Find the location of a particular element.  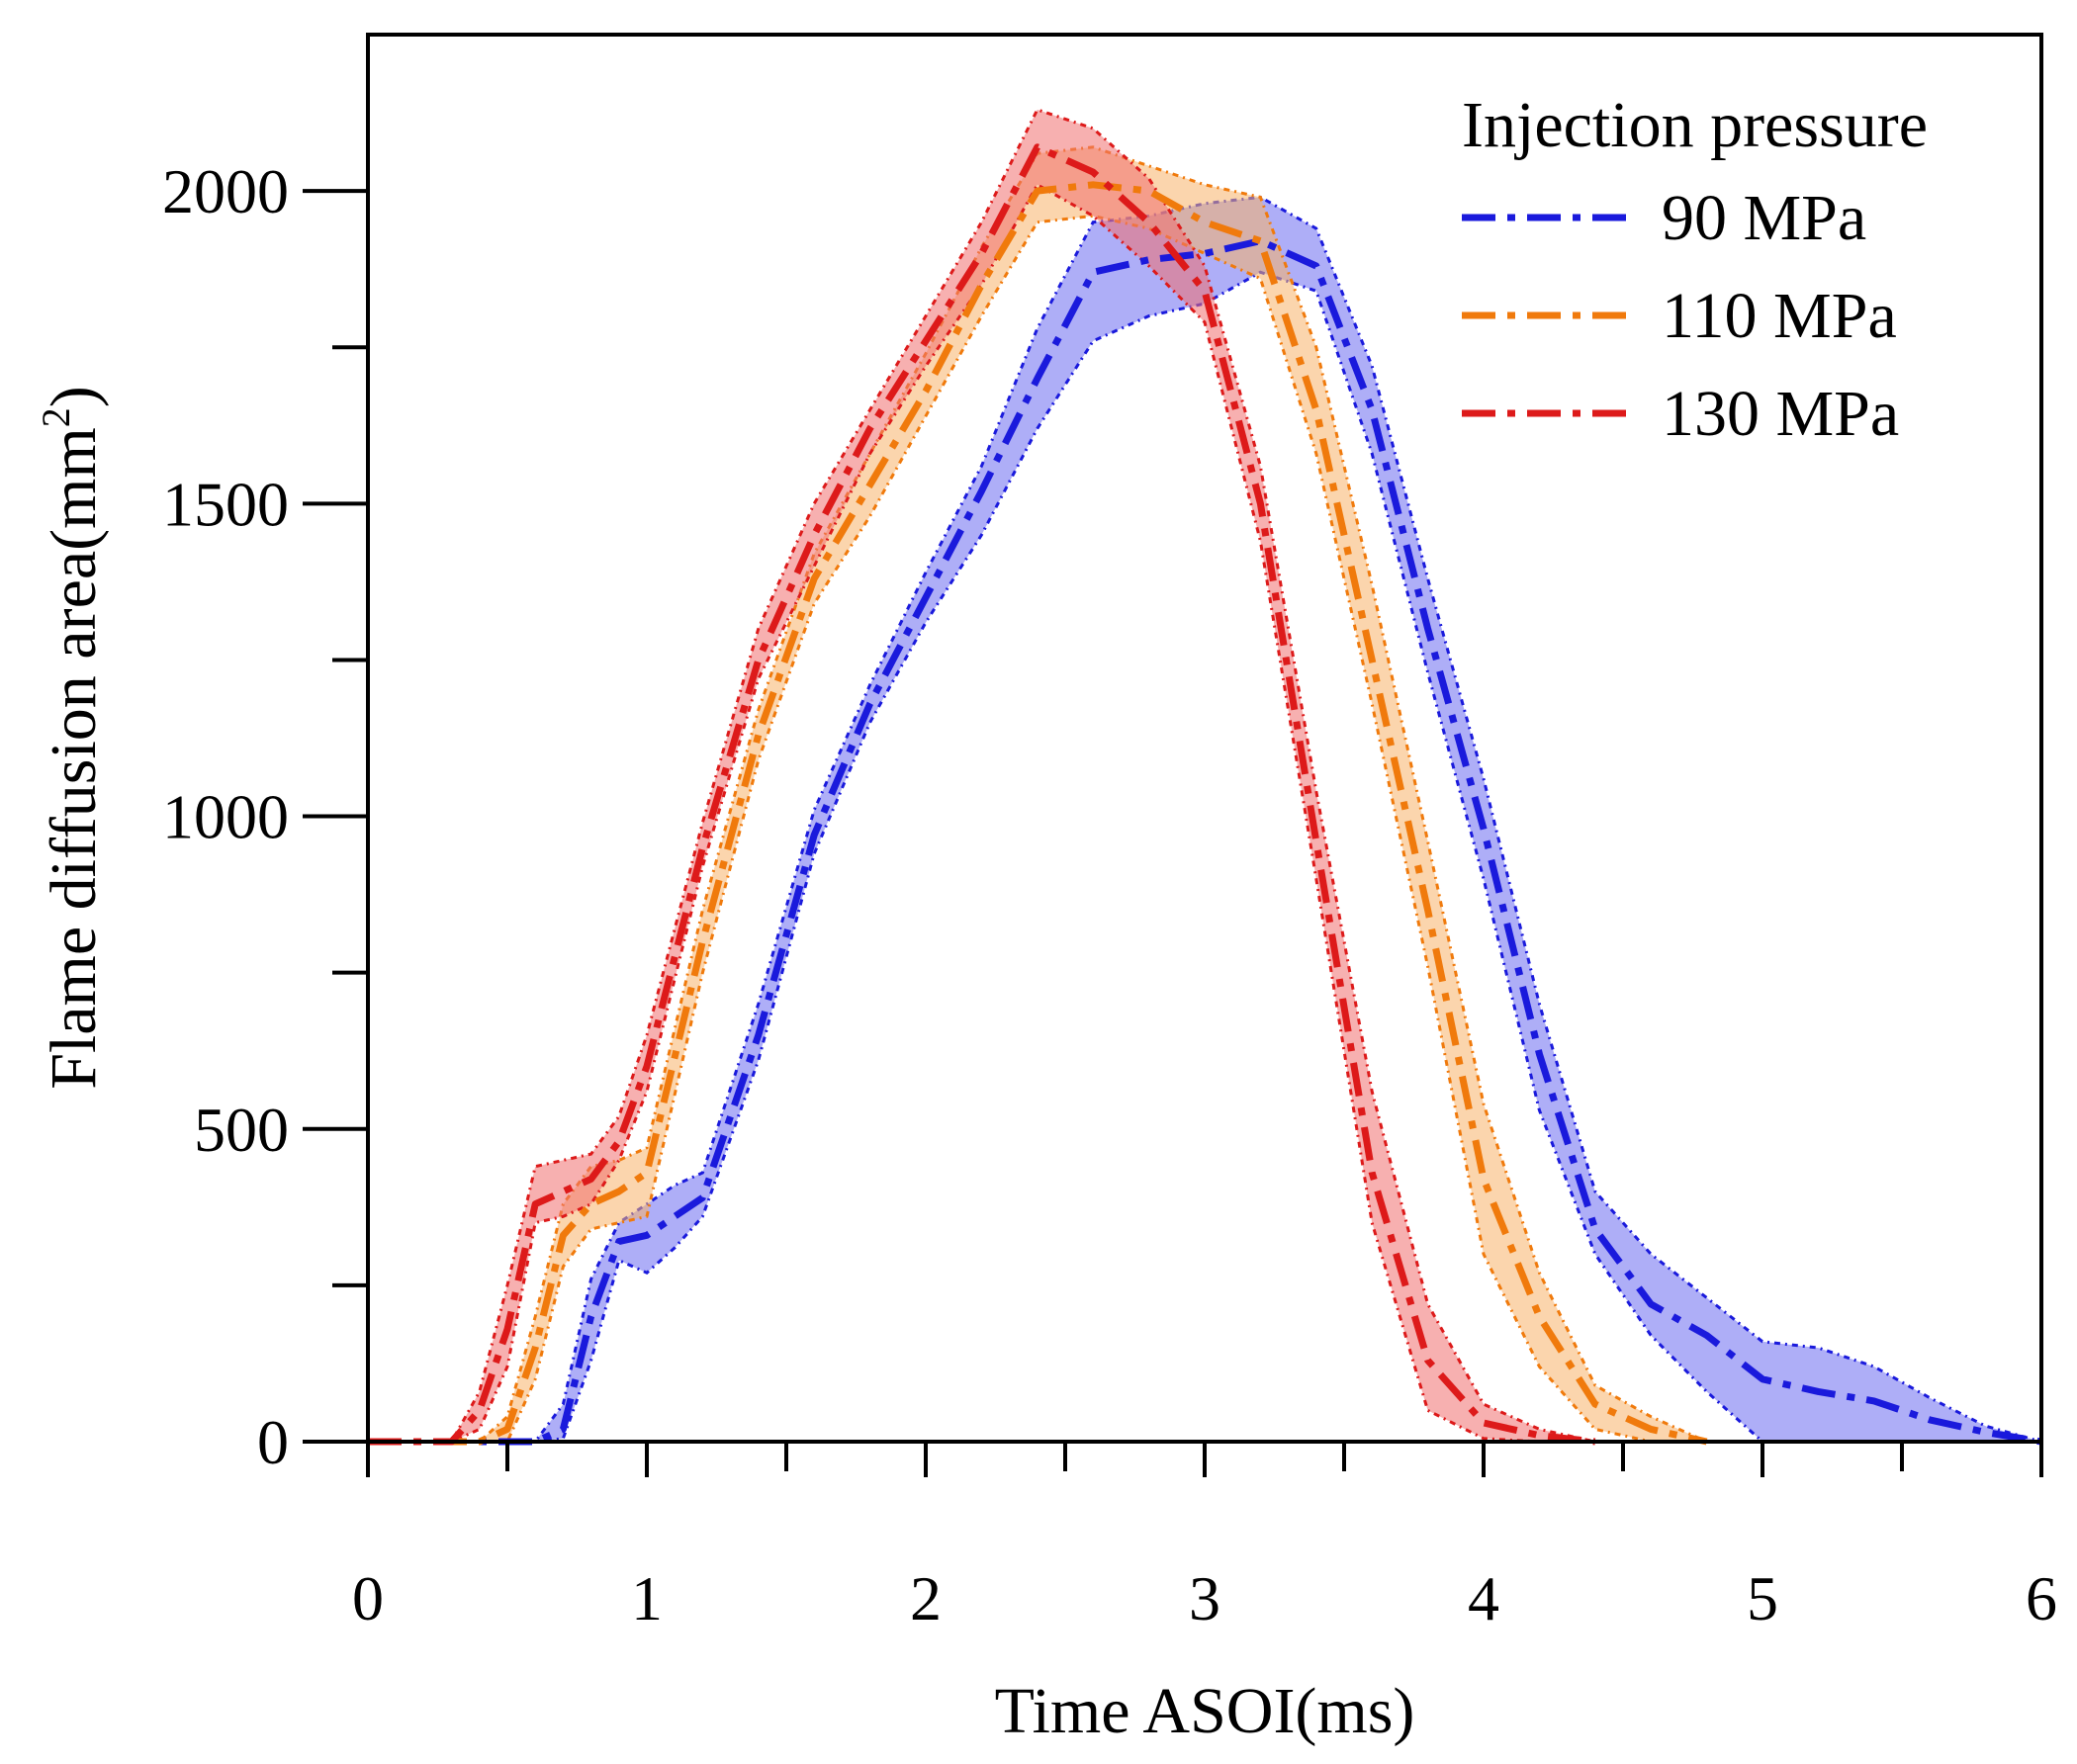

x-tick-label: 1 is located at coordinates (647, 1598).